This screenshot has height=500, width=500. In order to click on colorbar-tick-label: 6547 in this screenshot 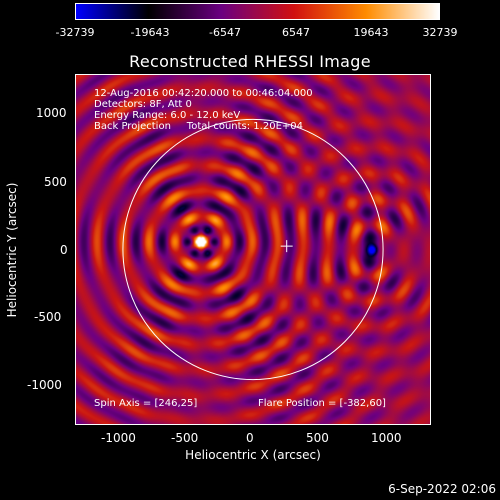, I will do `click(296, 32)`.